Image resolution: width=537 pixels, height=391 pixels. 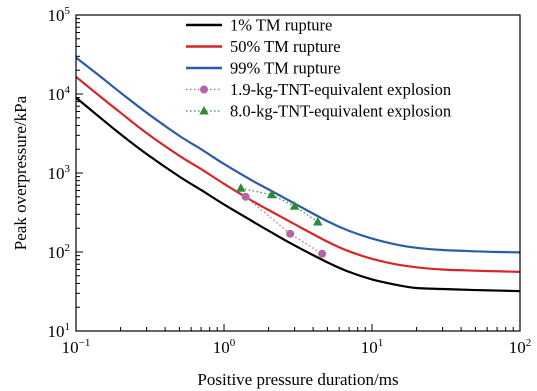 I want to click on legend-item-5: 8.0-kg-TNT-equivalent explosion, so click(x=318, y=111).